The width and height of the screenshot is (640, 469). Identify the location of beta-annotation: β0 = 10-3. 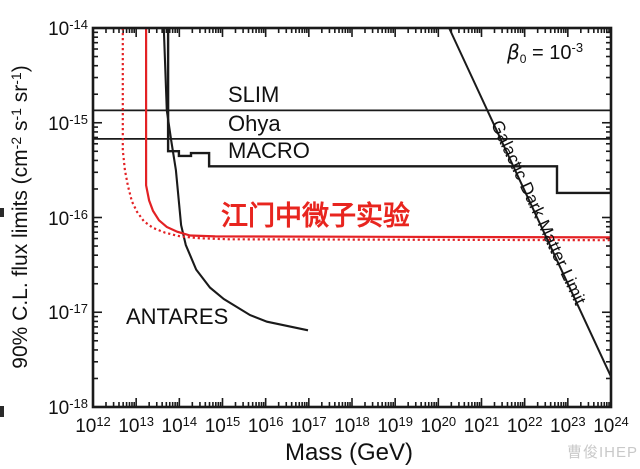
(545, 53).